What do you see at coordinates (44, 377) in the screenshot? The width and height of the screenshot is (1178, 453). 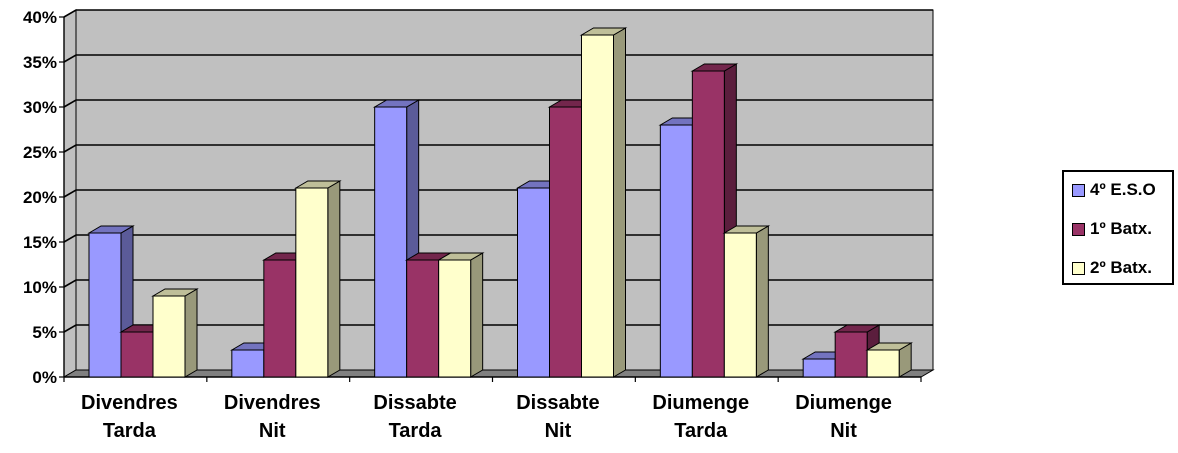 I see `y-tick-label: 0%` at bounding box center [44, 377].